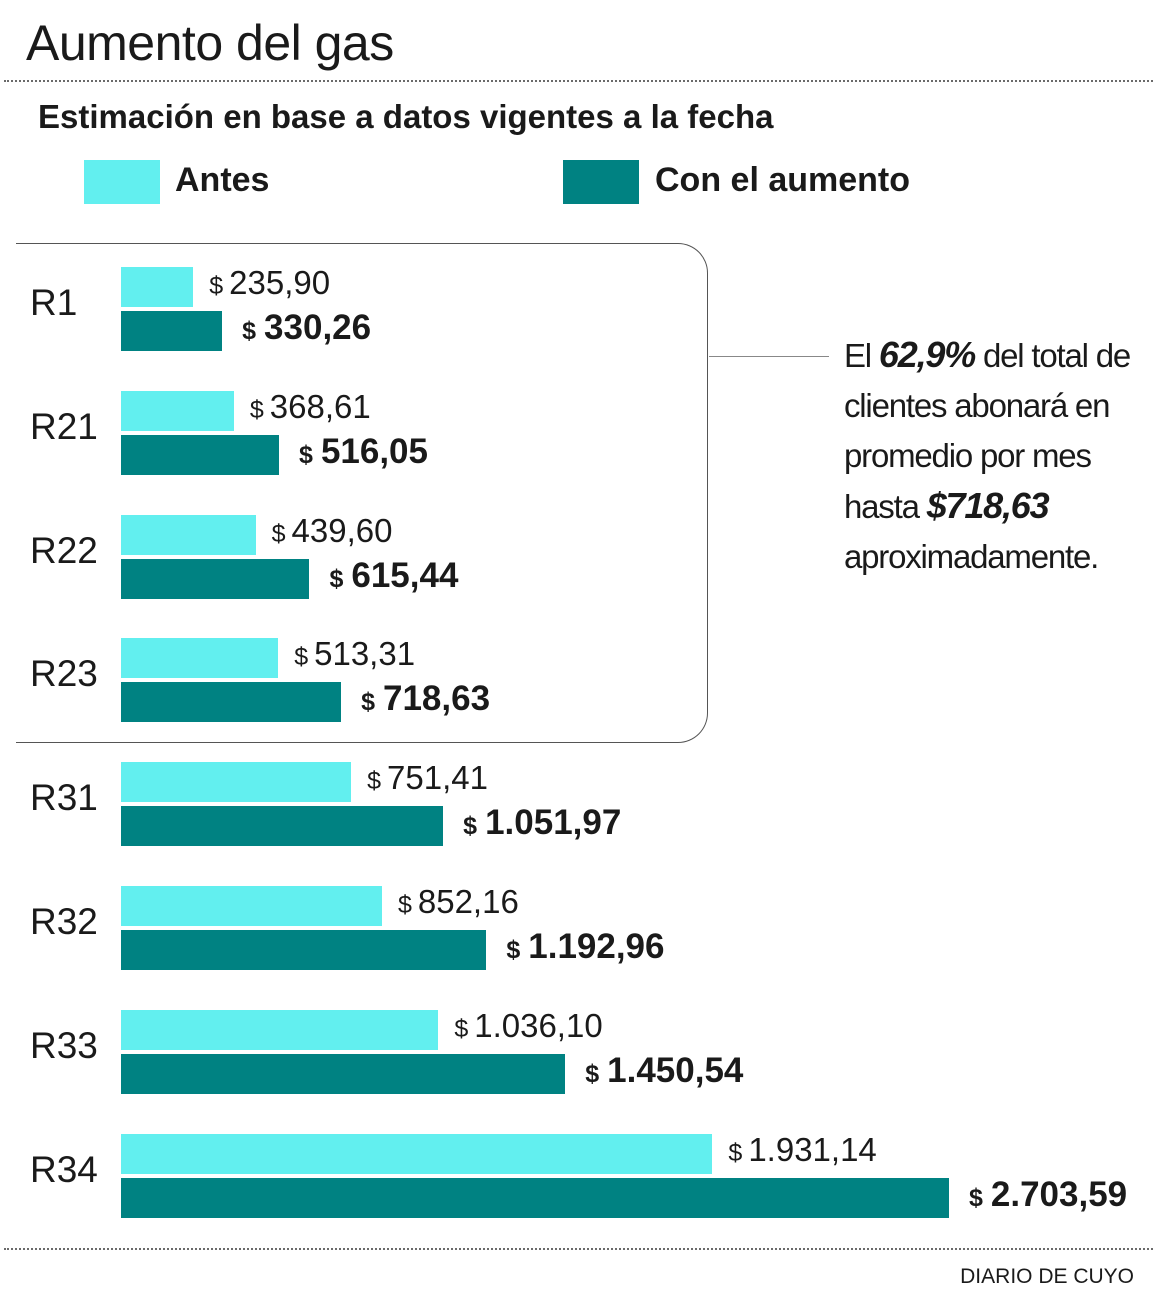  I want to click on bar-antes-r21, so click(177, 410).